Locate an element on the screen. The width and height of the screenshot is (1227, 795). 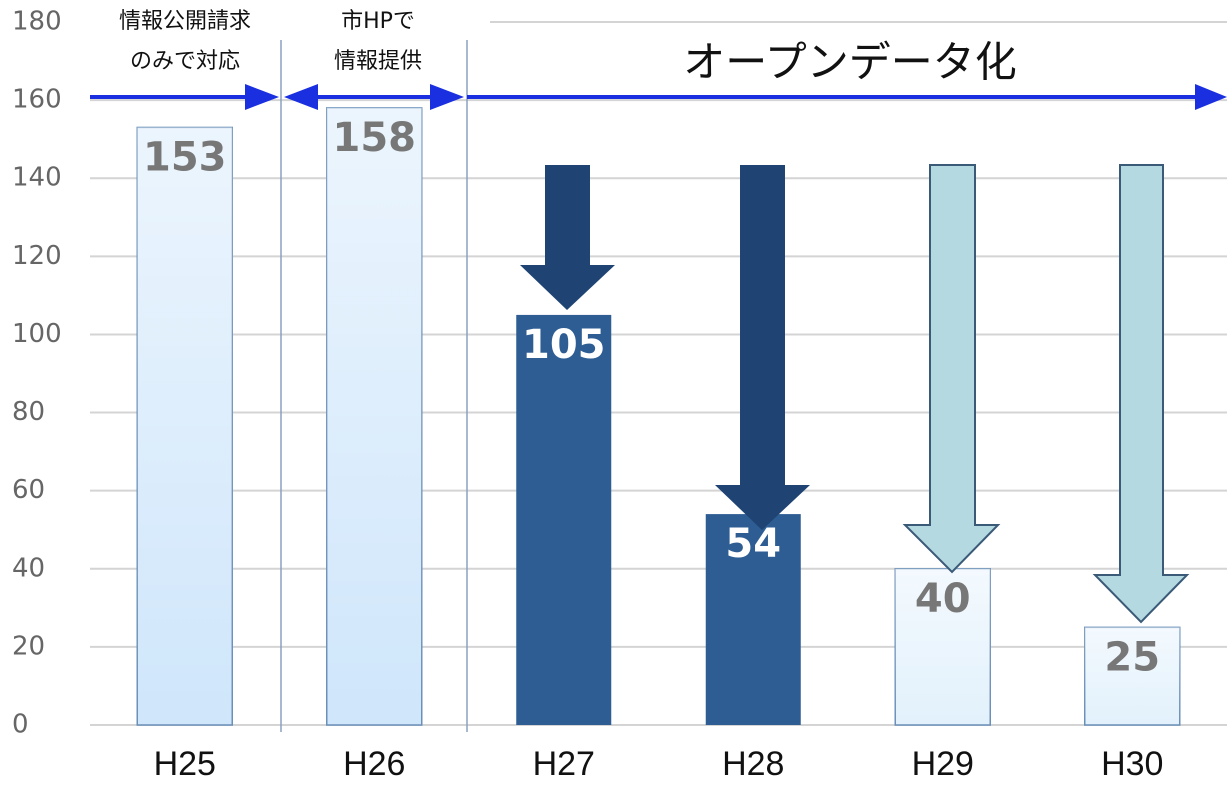
x-tick-label: H26 is located at coordinates (374, 764).